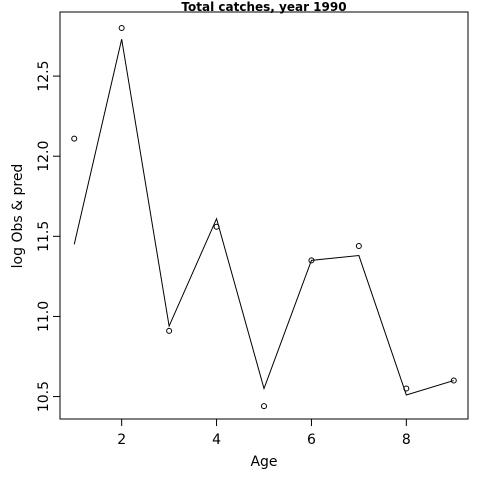 The image size is (480, 480). I want to click on y-tick-label: 11.0, so click(44, 316).